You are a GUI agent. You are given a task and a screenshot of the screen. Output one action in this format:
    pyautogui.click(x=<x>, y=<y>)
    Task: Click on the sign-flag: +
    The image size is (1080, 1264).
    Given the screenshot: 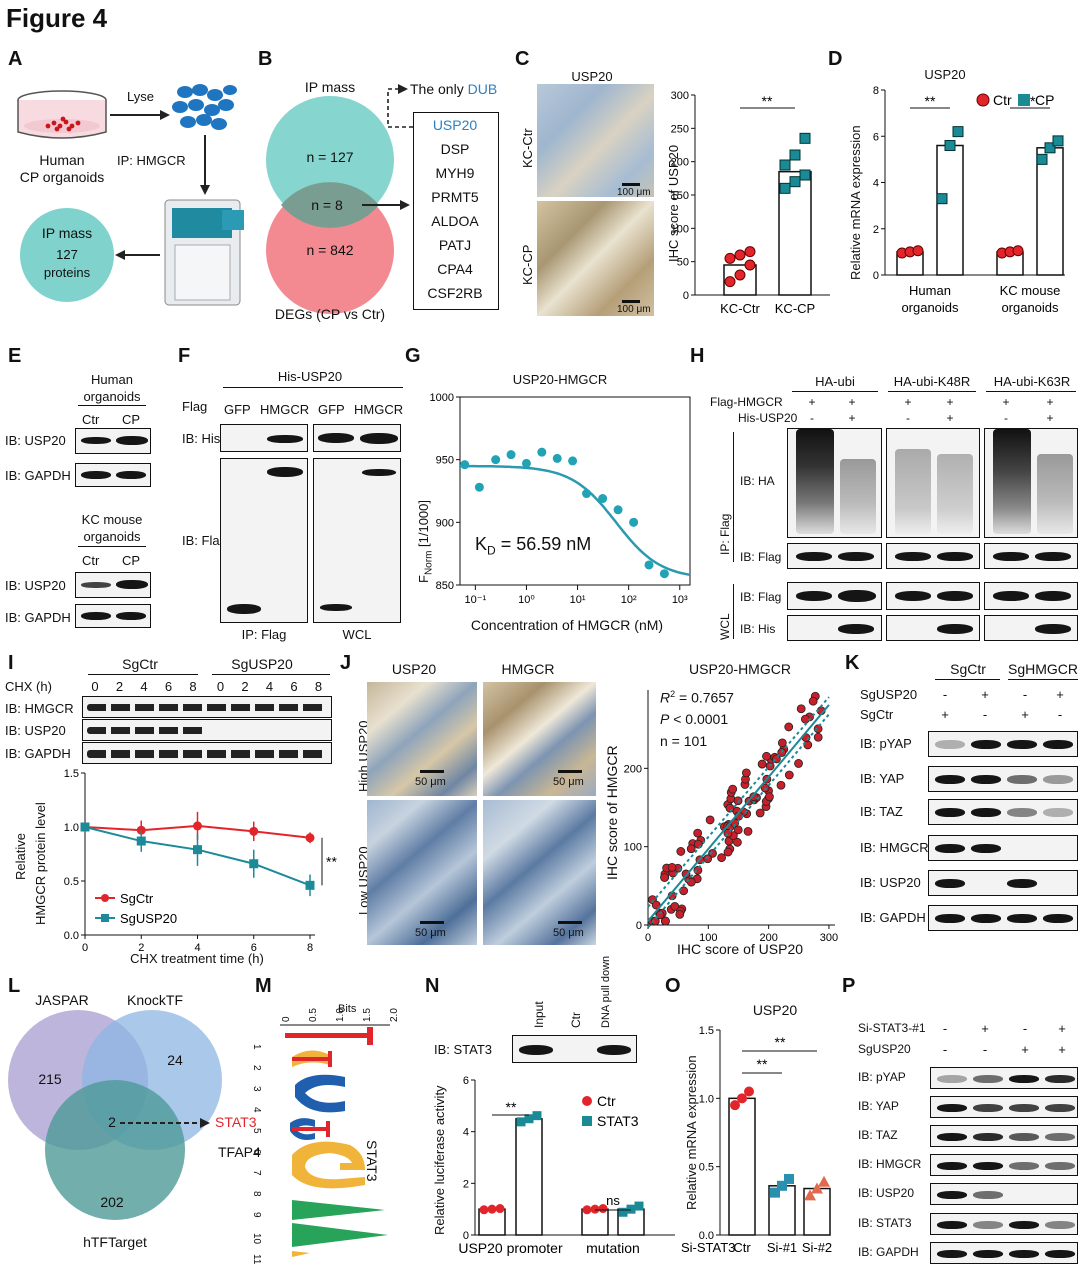 What is the action you would take?
    pyautogui.click(x=1050, y=402)
    